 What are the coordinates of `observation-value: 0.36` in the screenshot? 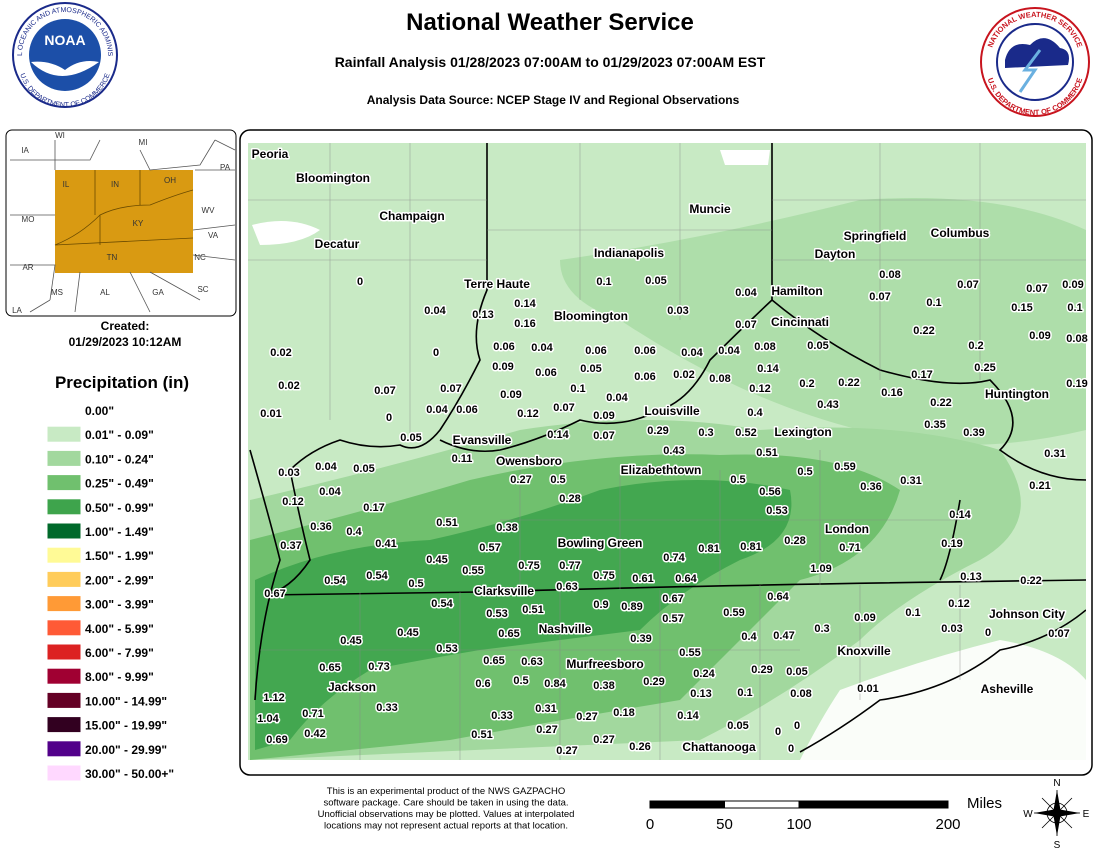 It's located at (870, 487).